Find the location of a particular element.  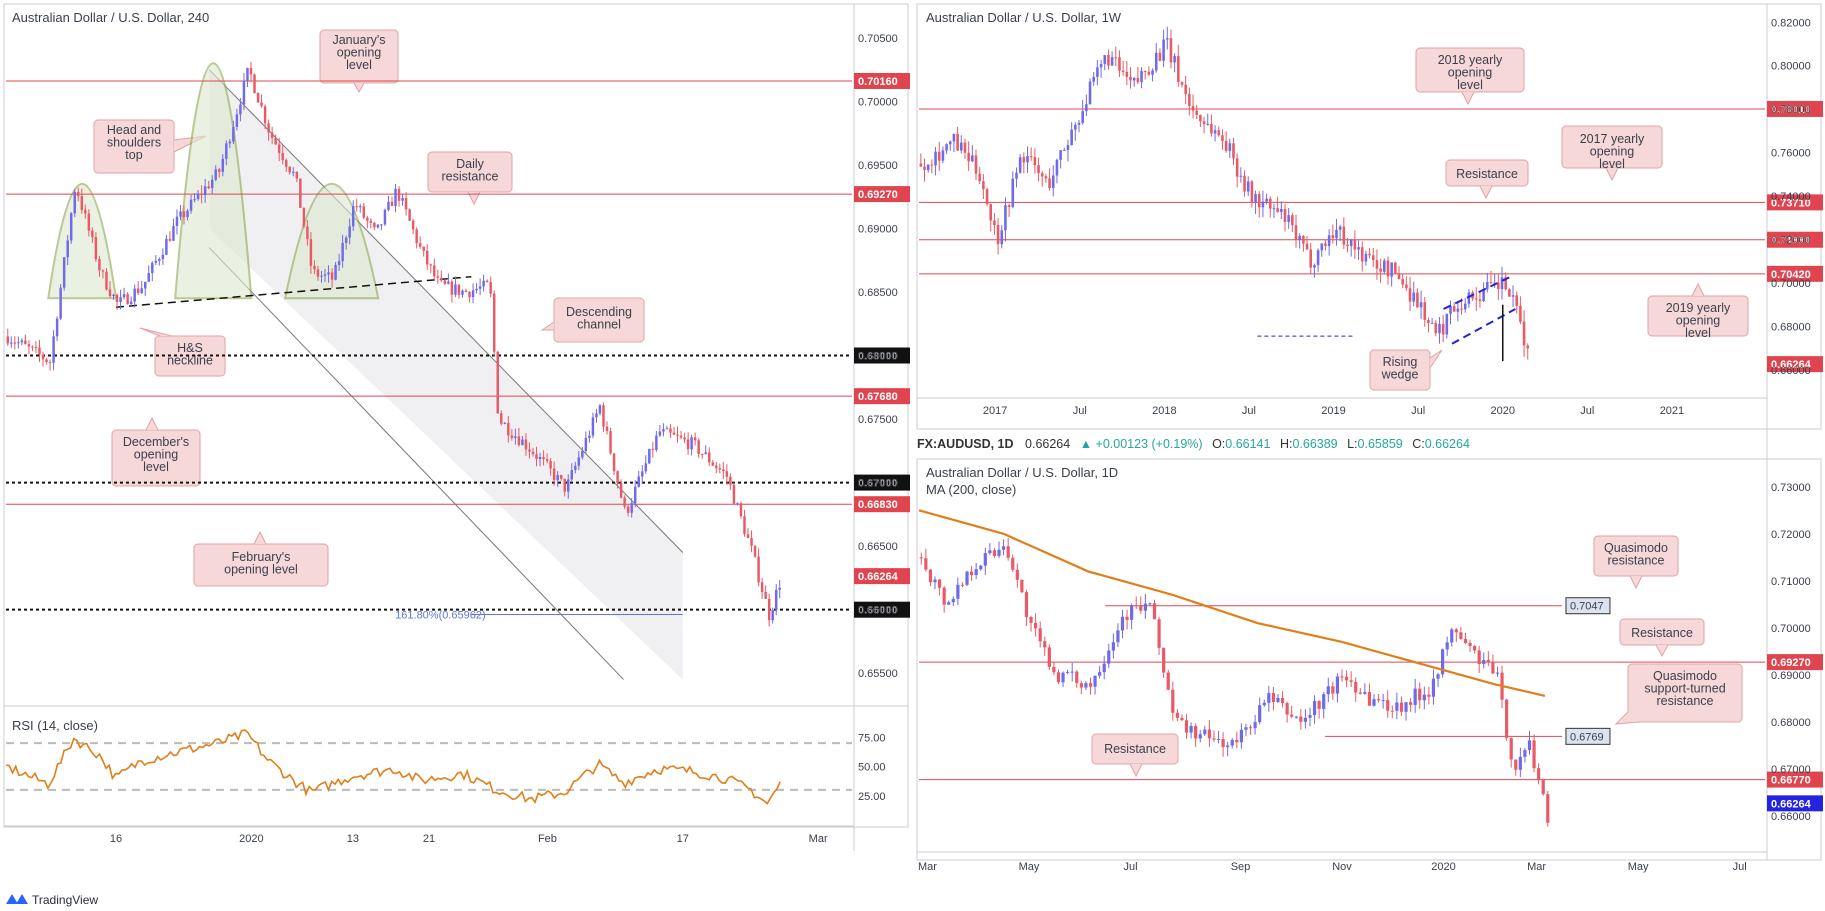

w1-y-tick: 0.82000 is located at coordinates (1791, 23).